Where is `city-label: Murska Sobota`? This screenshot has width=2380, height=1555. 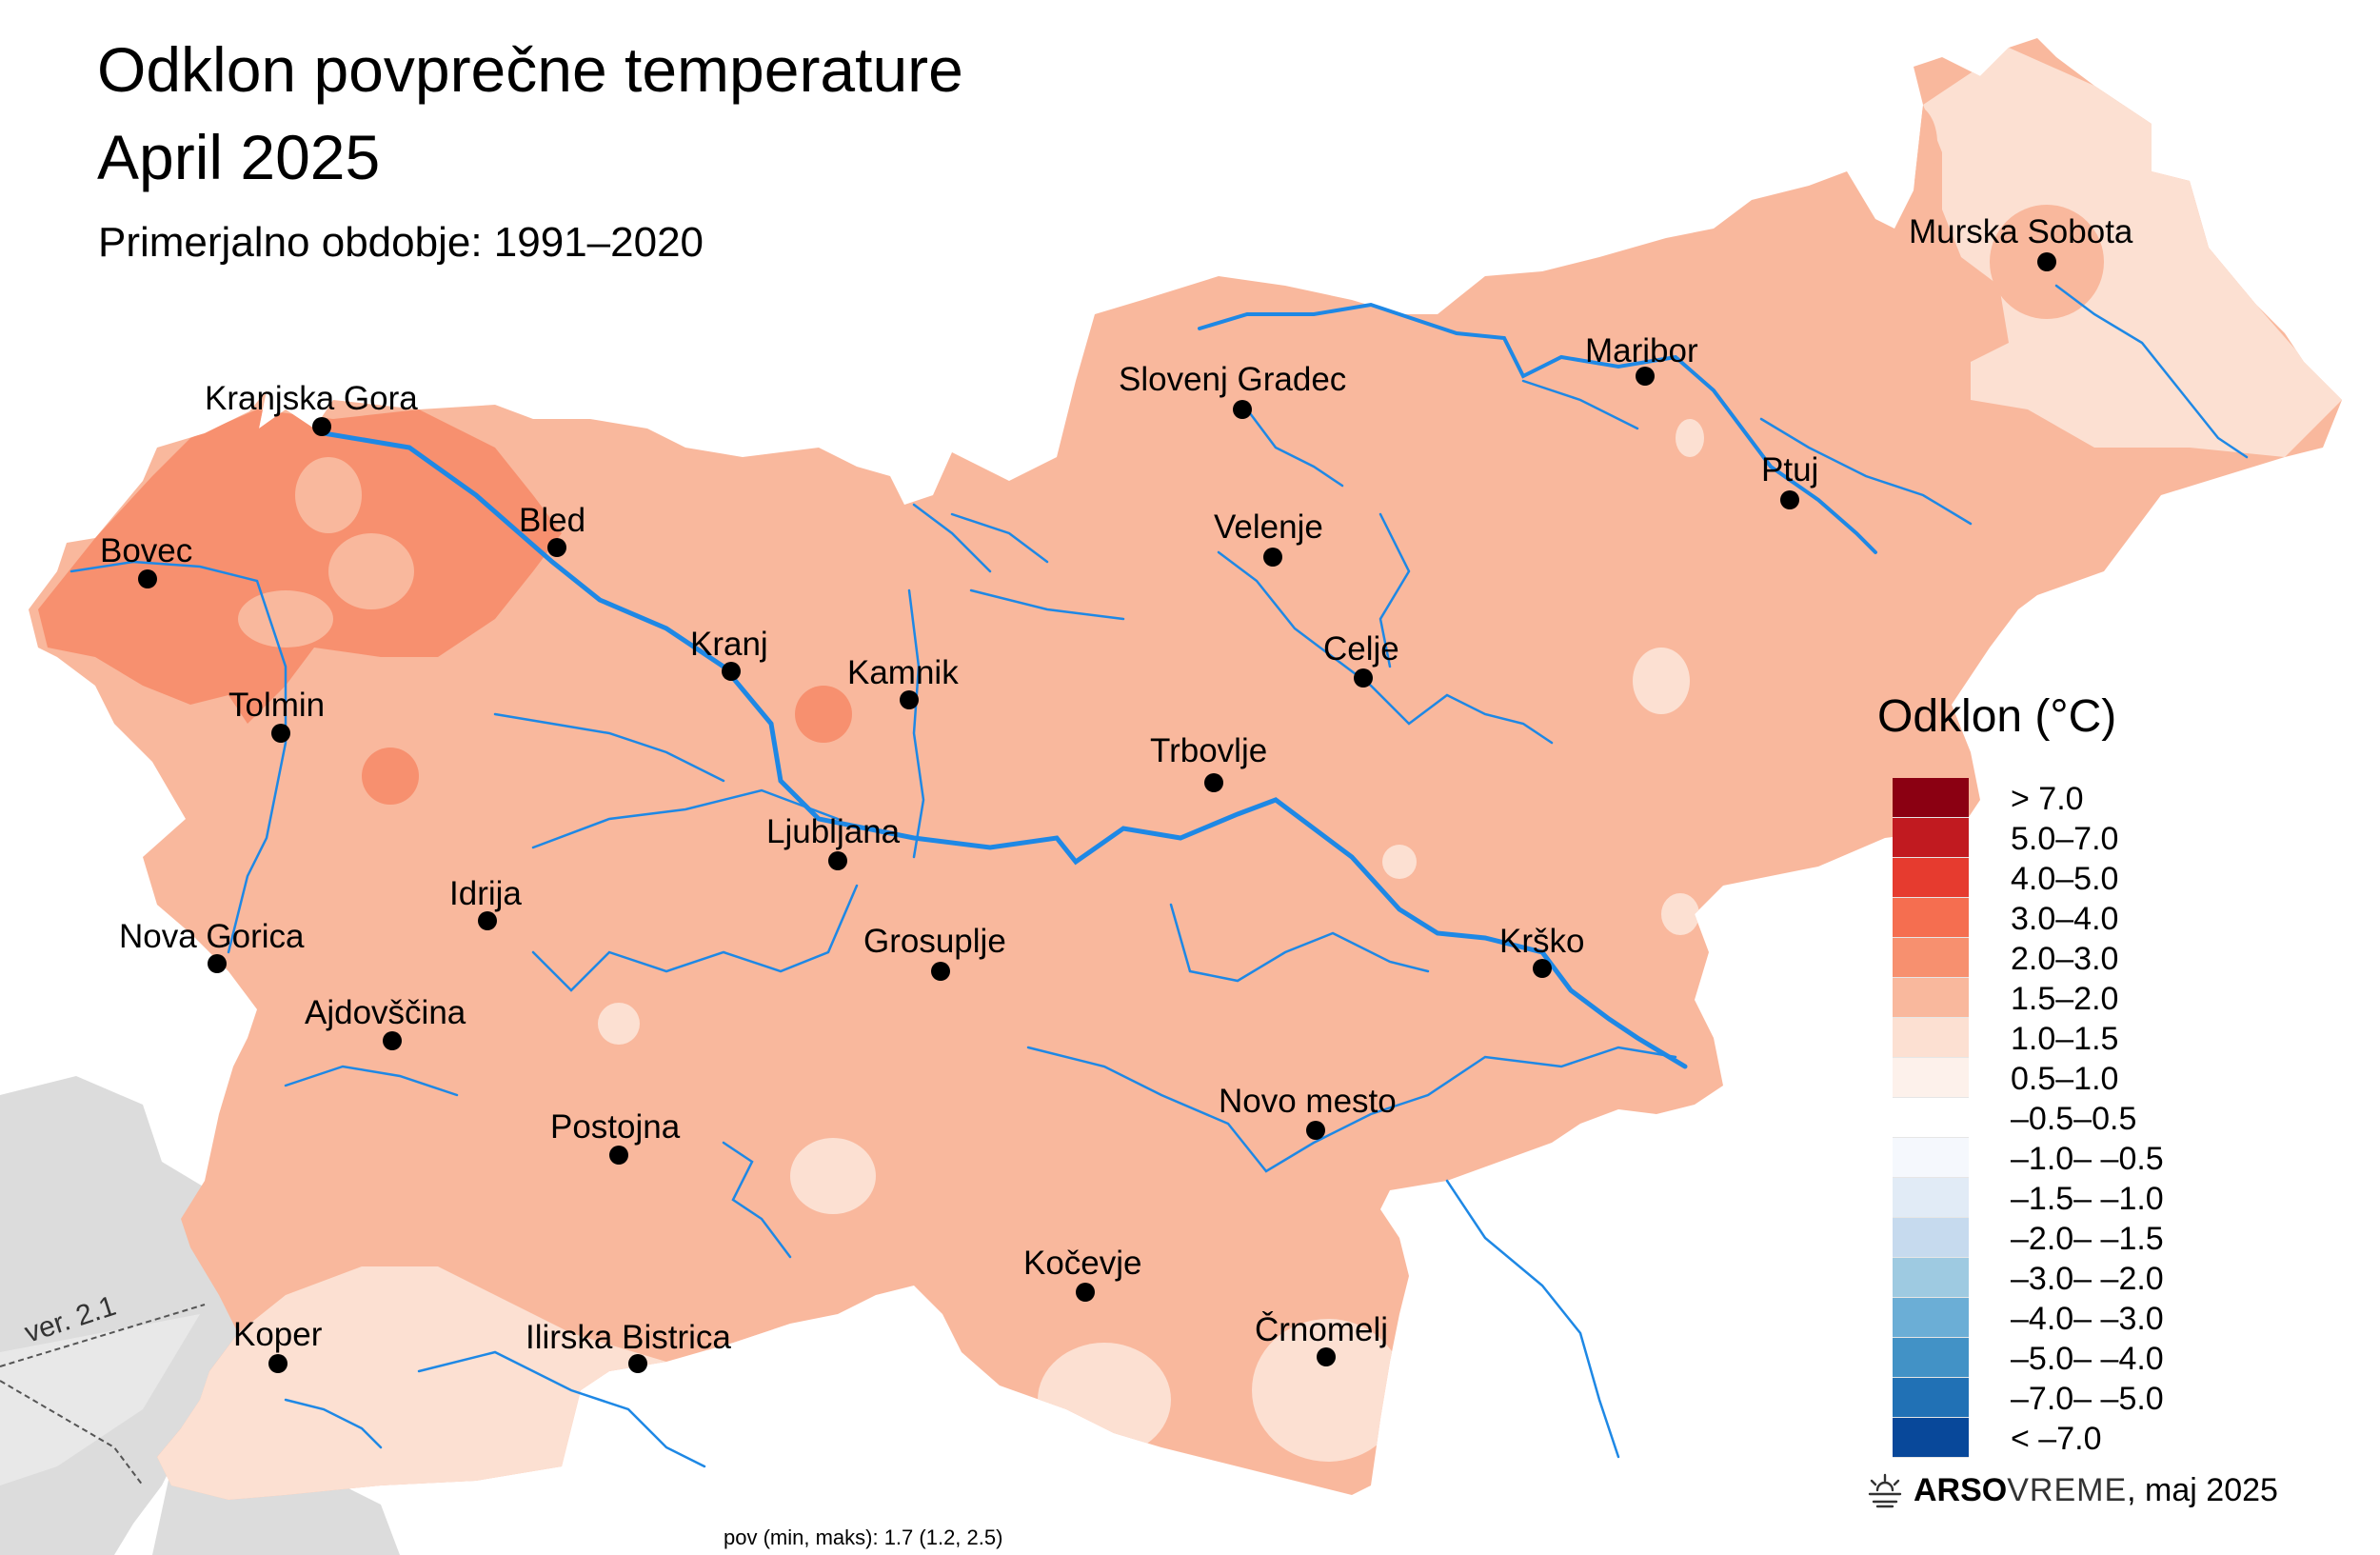
city-label: Murska Sobota is located at coordinates (2021, 232).